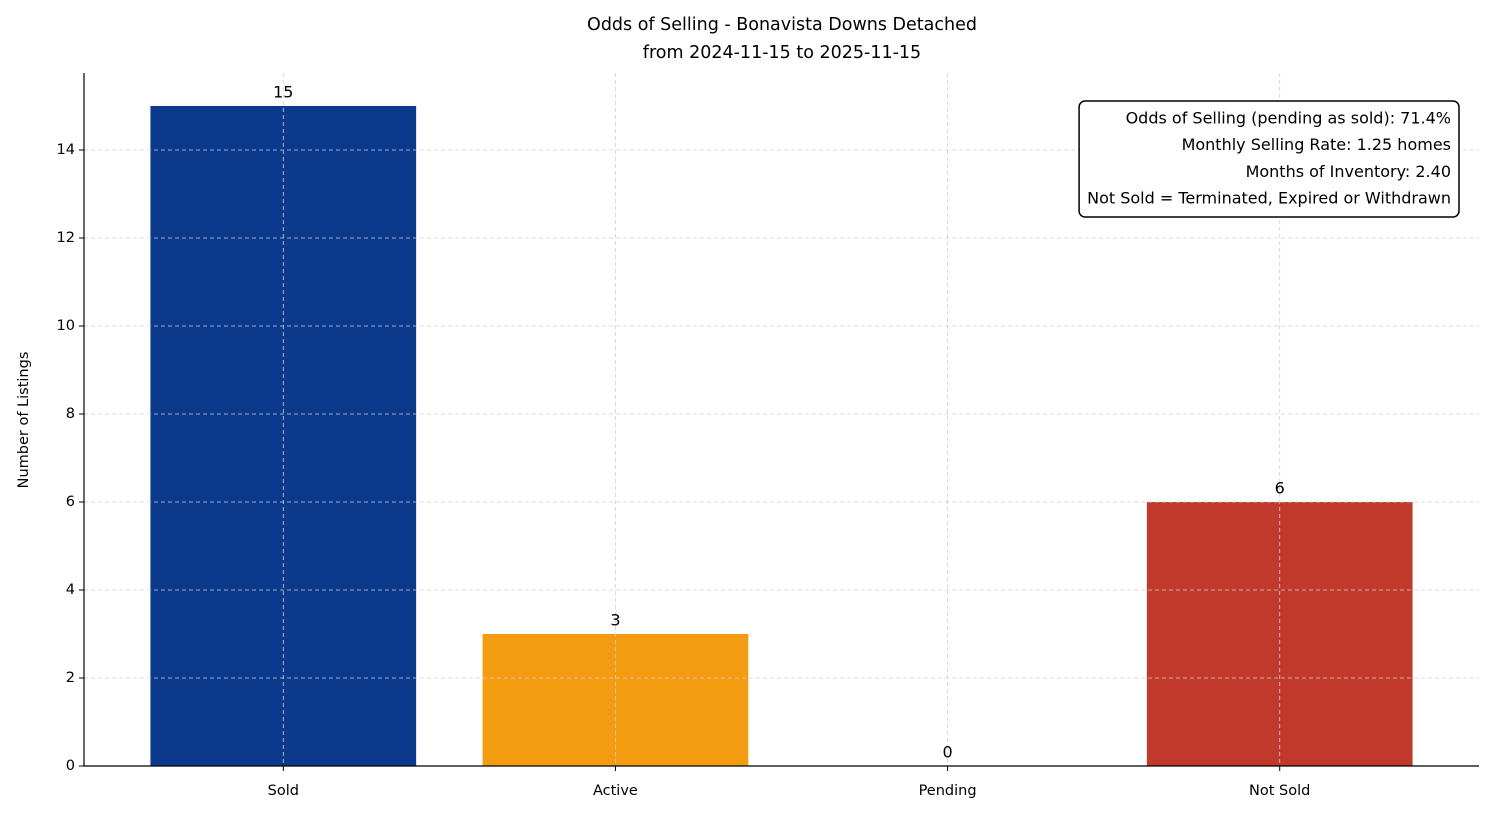 The height and width of the screenshot is (820, 1494). What do you see at coordinates (66, 238) in the screenshot?
I see `y-tick-label: 12` at bounding box center [66, 238].